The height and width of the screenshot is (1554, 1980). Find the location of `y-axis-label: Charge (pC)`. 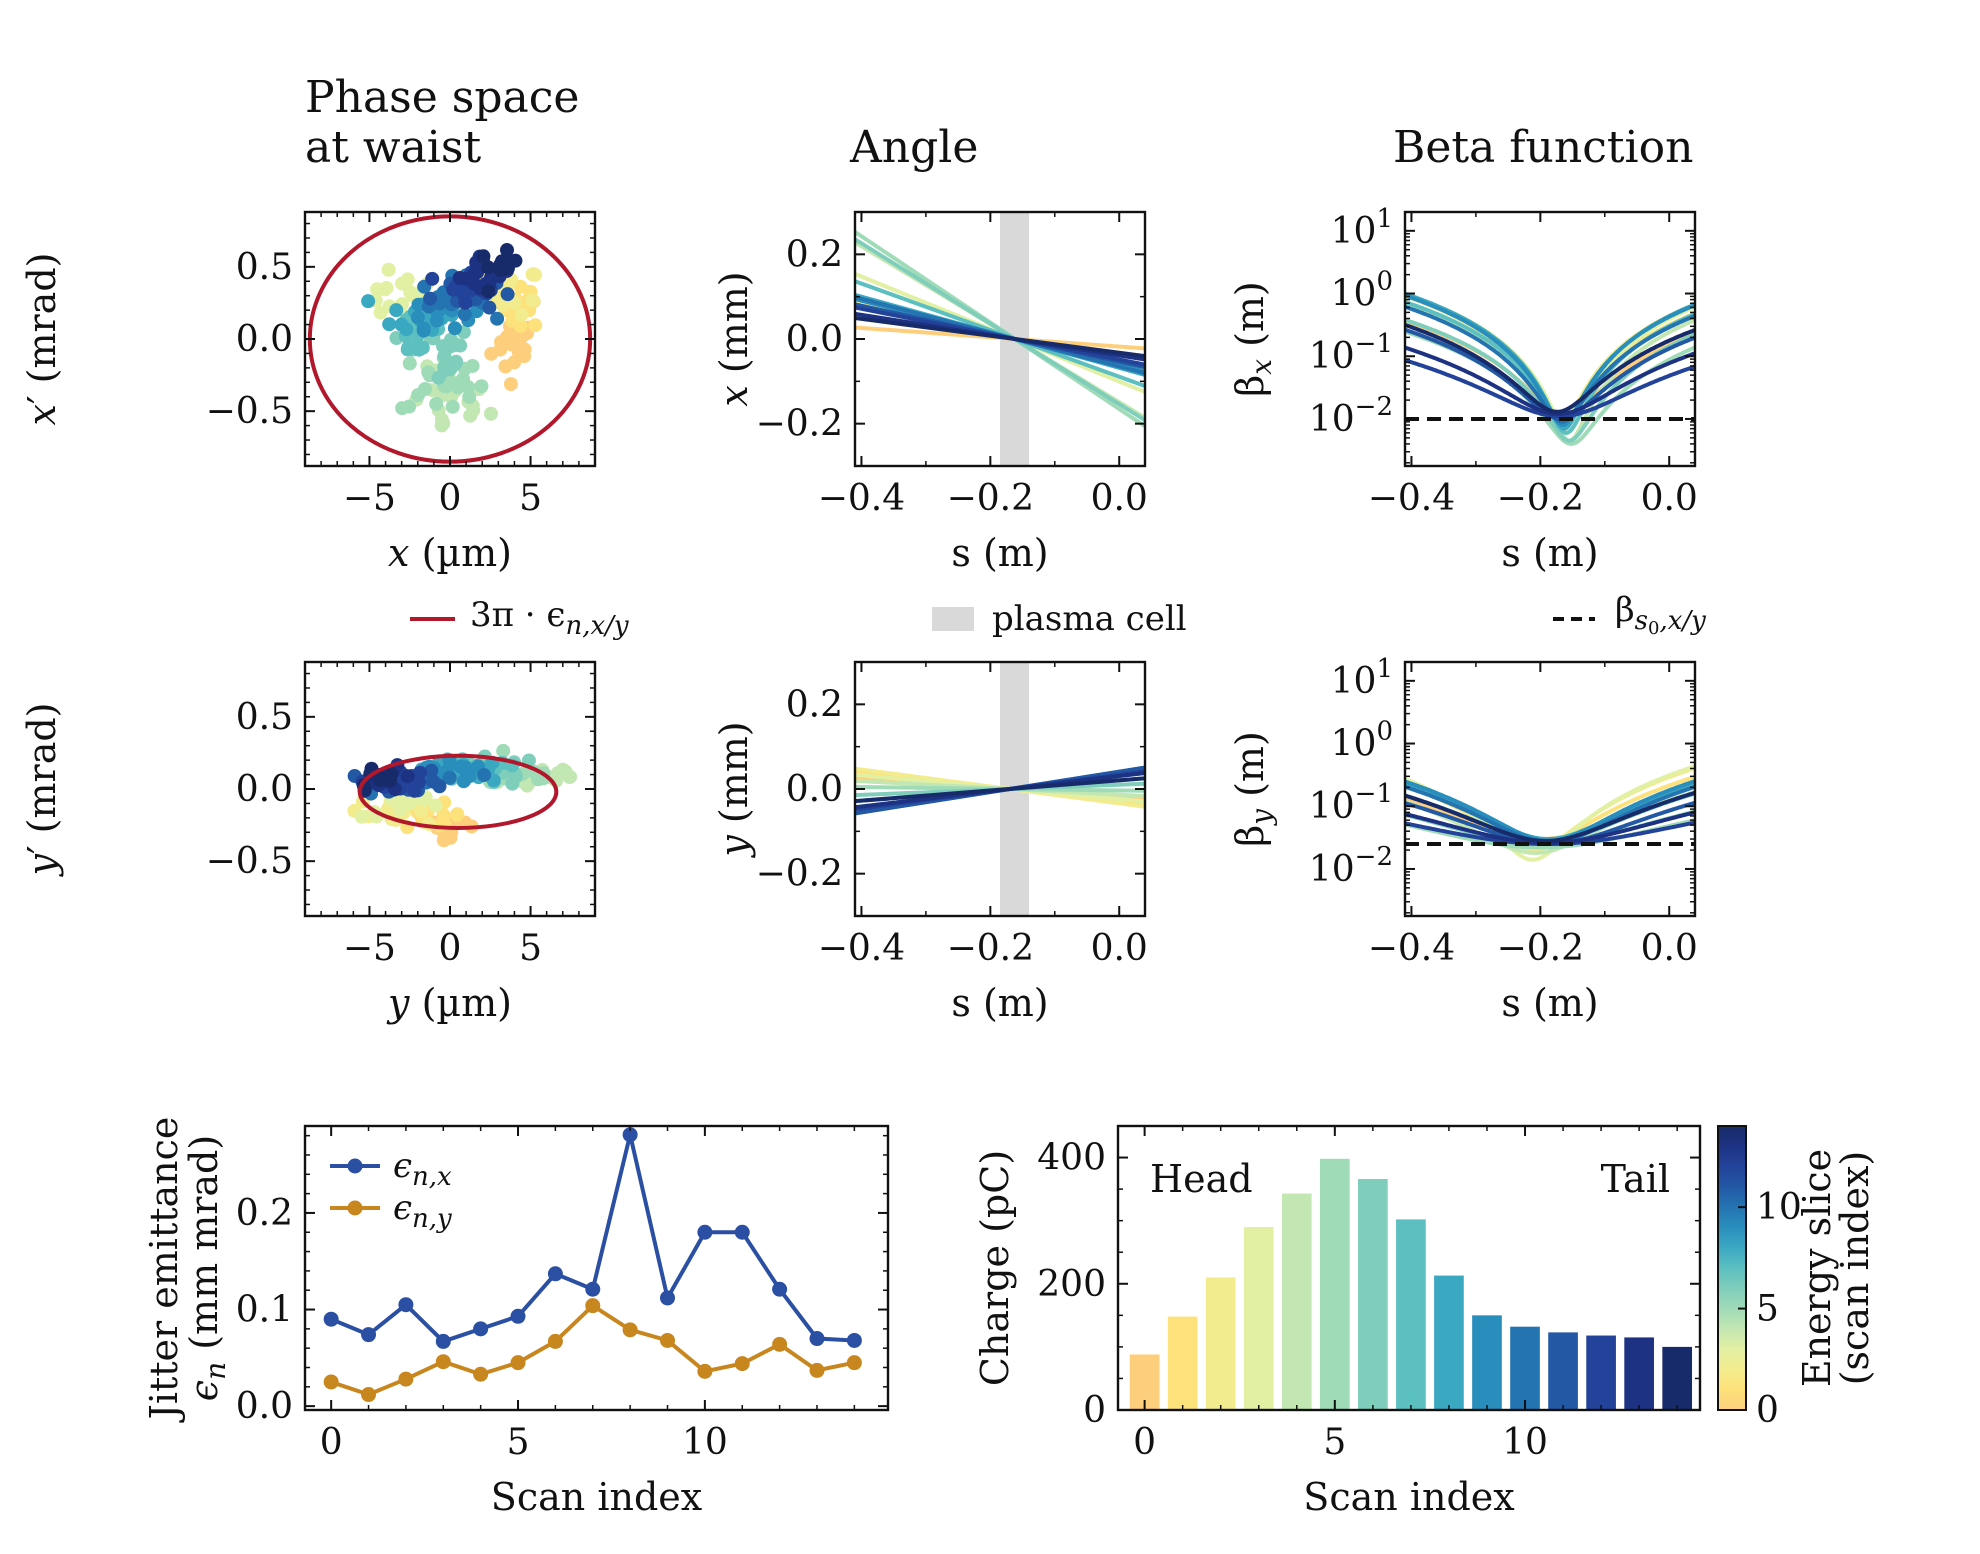

y-axis-label: Charge (pC) is located at coordinates (995, 1268).